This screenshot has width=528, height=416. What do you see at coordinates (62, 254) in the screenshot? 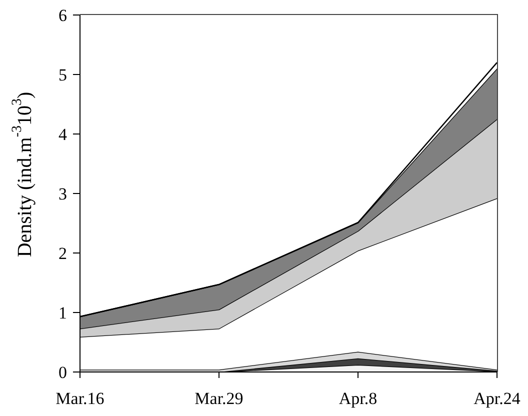
I see `y-tick-label: 2` at bounding box center [62, 254].